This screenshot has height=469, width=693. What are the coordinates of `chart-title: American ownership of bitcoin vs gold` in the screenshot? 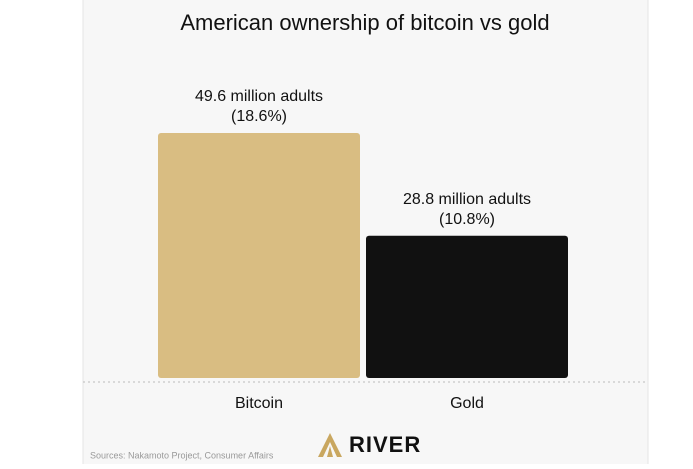 It's located at (364, 22).